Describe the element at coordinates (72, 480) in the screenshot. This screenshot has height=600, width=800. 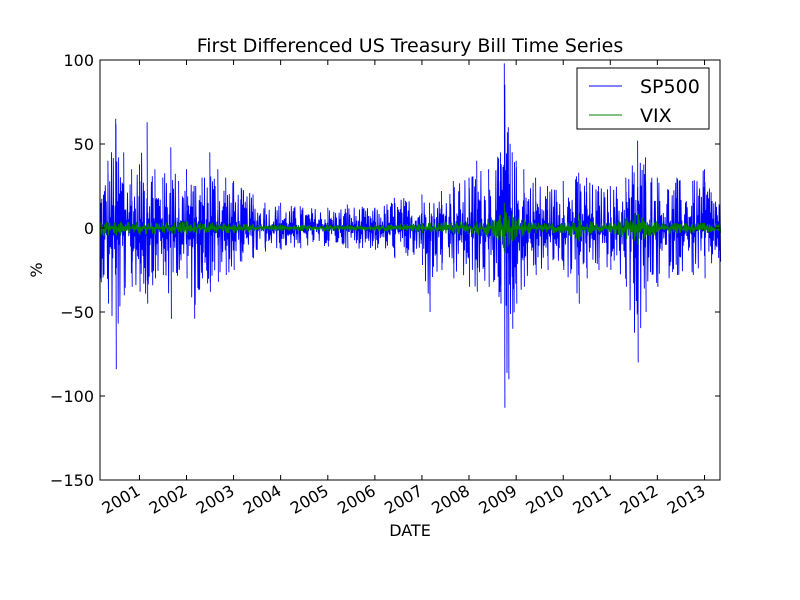
I see `y-tick-label: −150` at that location.